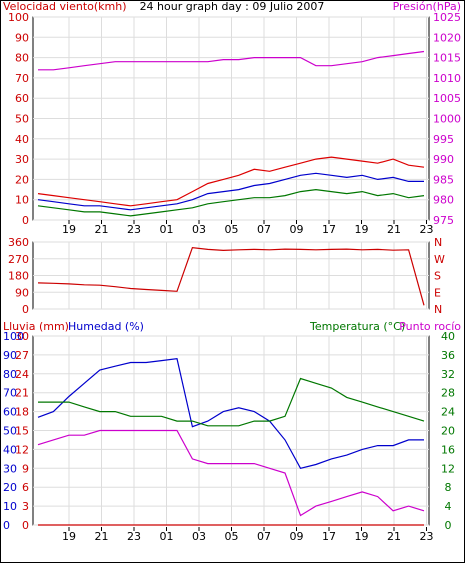  I want to click on wind-tick-label: 40, so click(22, 139).